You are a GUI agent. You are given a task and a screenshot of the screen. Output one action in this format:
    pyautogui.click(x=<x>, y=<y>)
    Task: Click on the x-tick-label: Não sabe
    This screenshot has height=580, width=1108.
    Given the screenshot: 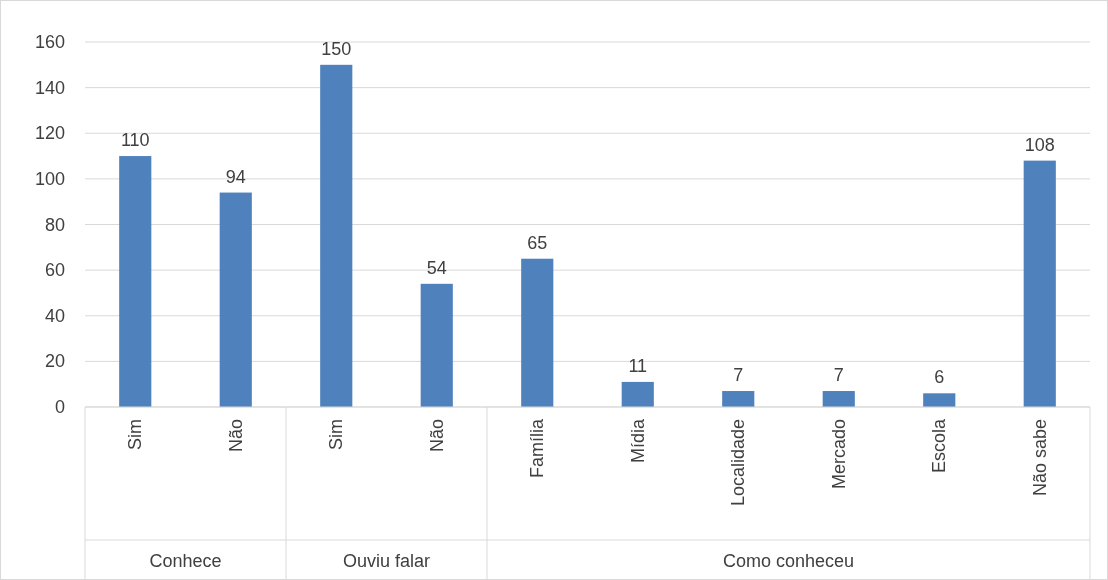 What is the action you would take?
    pyautogui.click(x=1039, y=458)
    